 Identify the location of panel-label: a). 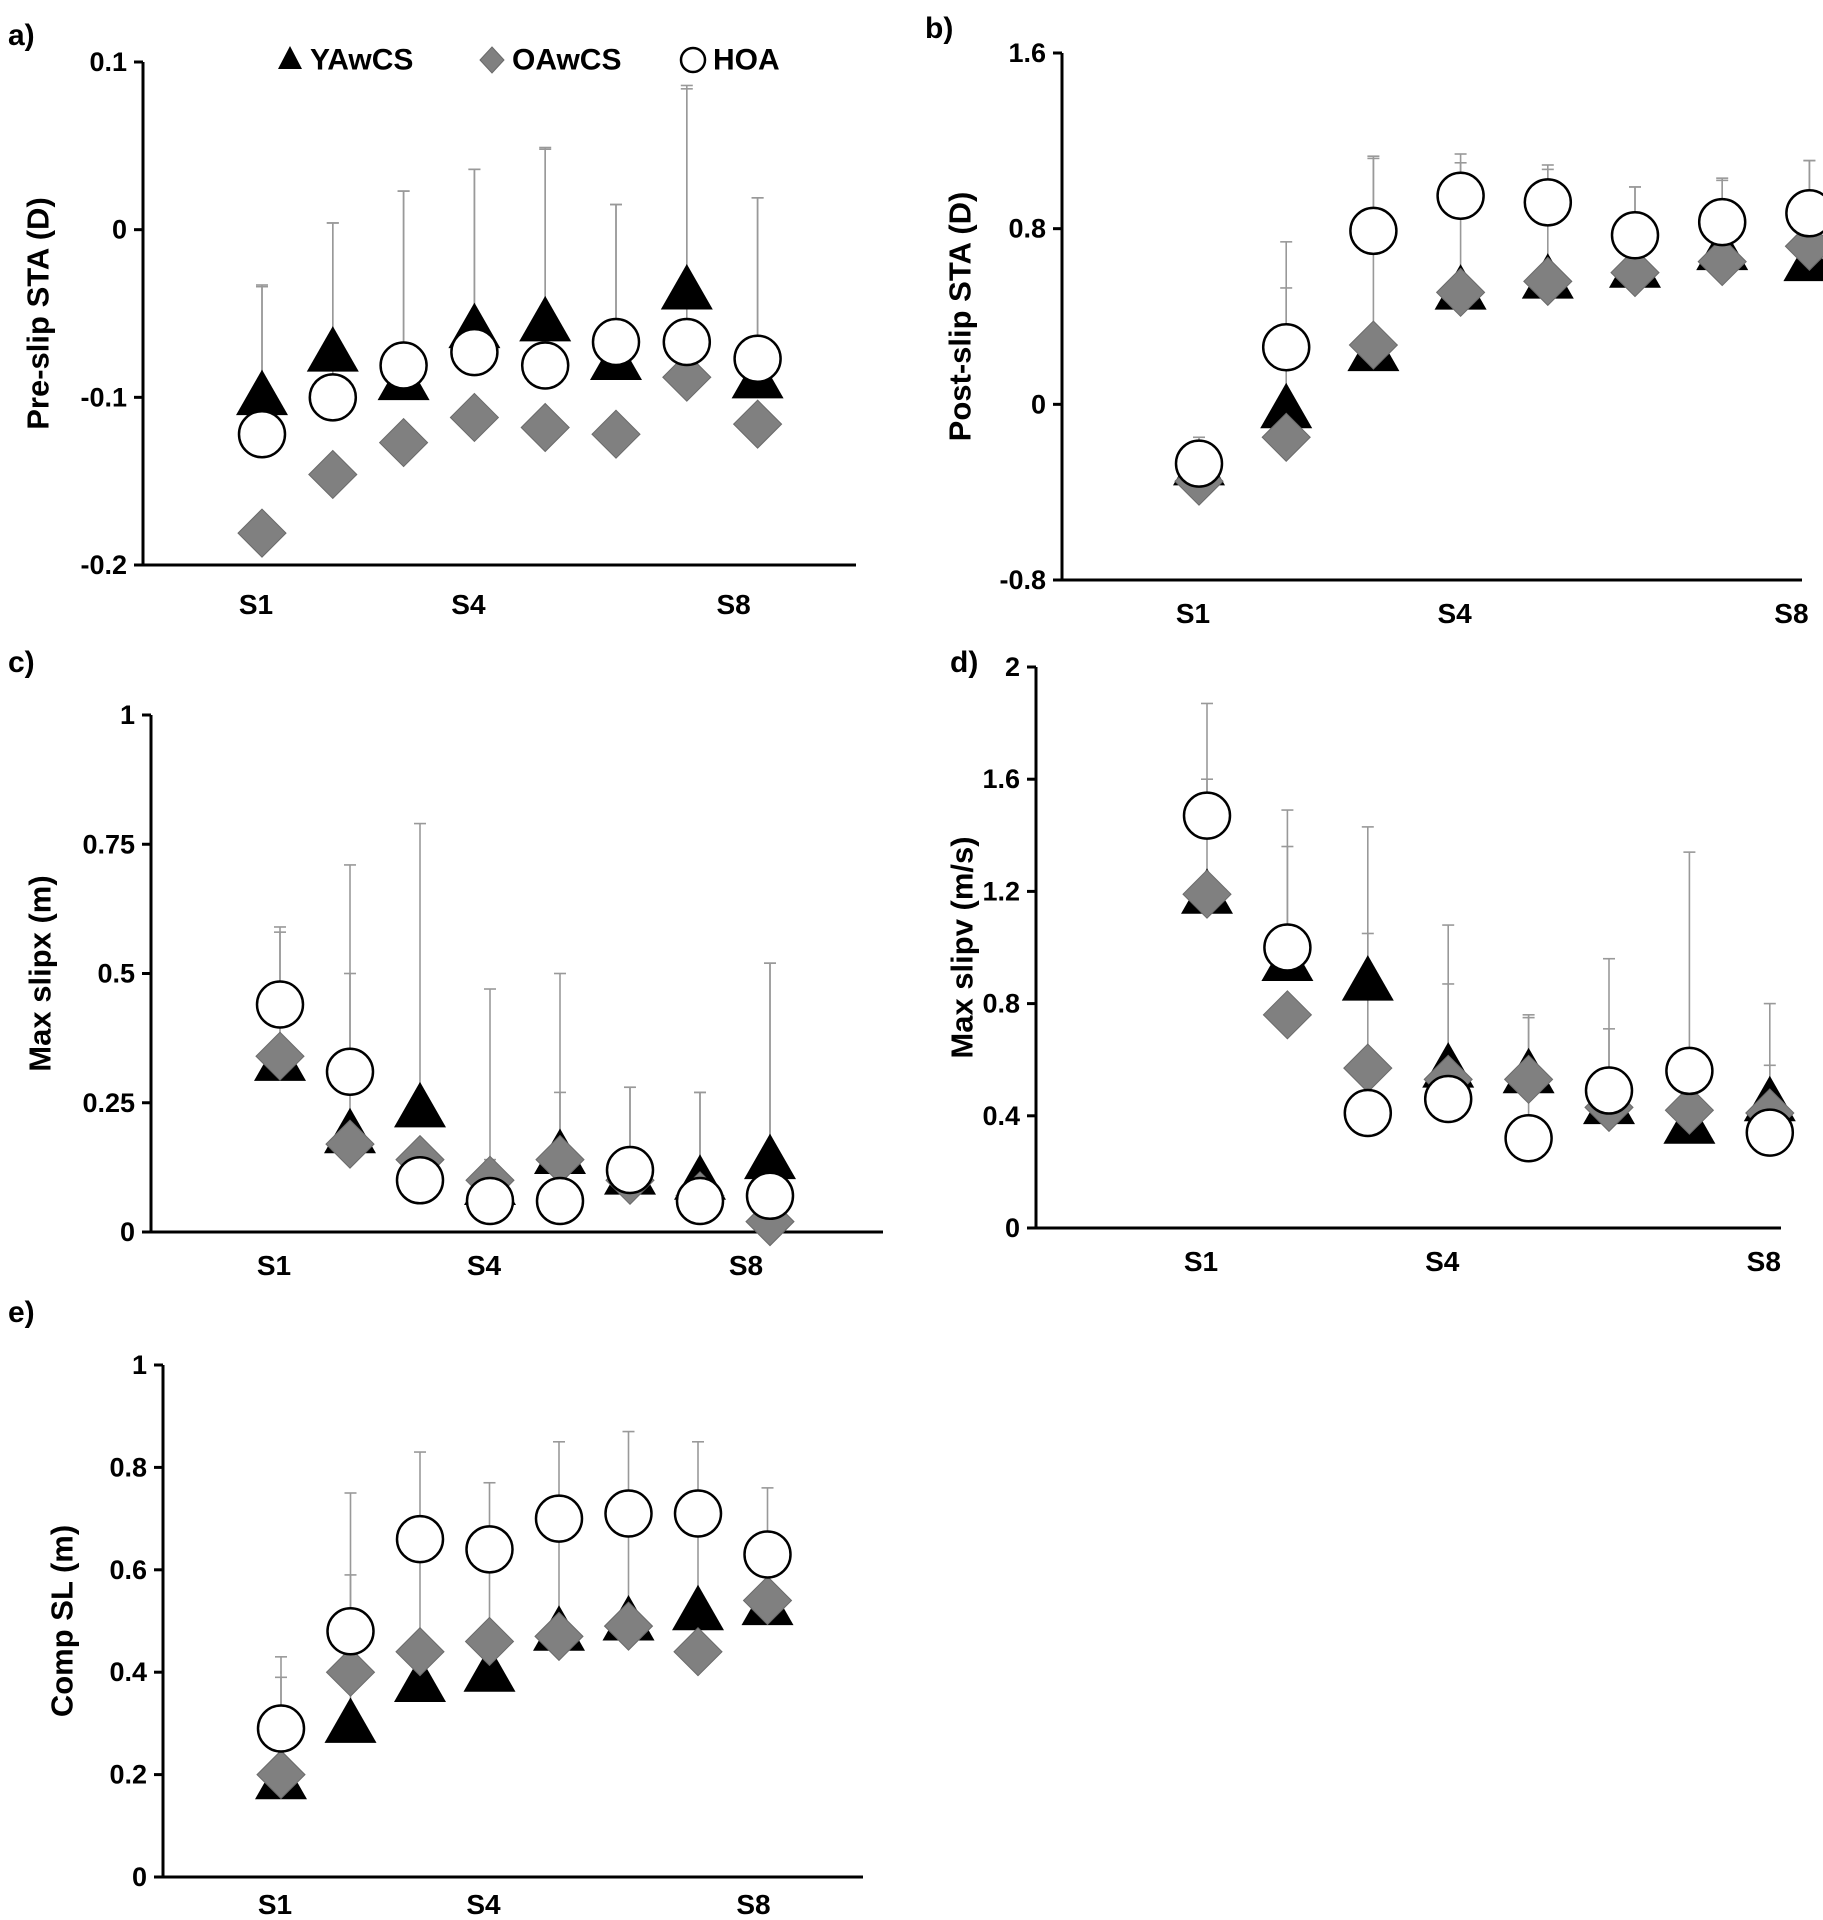
(21, 35).